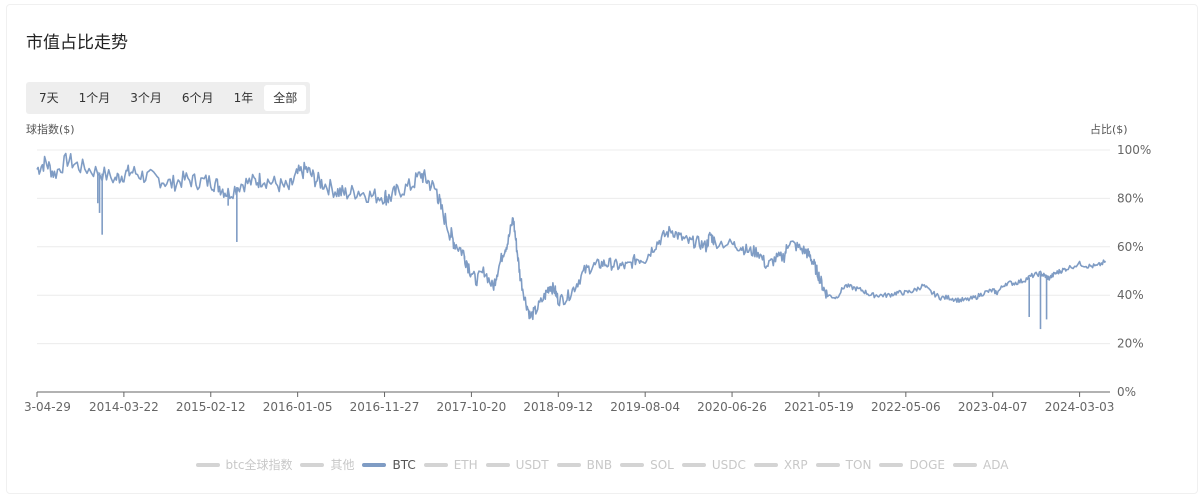 The image size is (1204, 496). I want to click on y-tick-label: 20%, so click(1130, 344).